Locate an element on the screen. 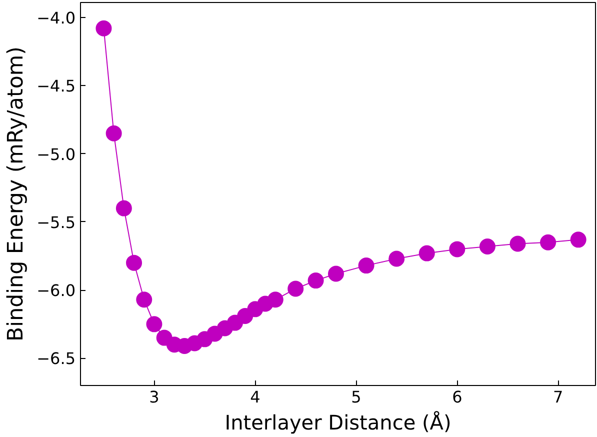 Image resolution: width=597 pixels, height=437 pixels. y-tick-label: −5.0 is located at coordinates (56, 154).